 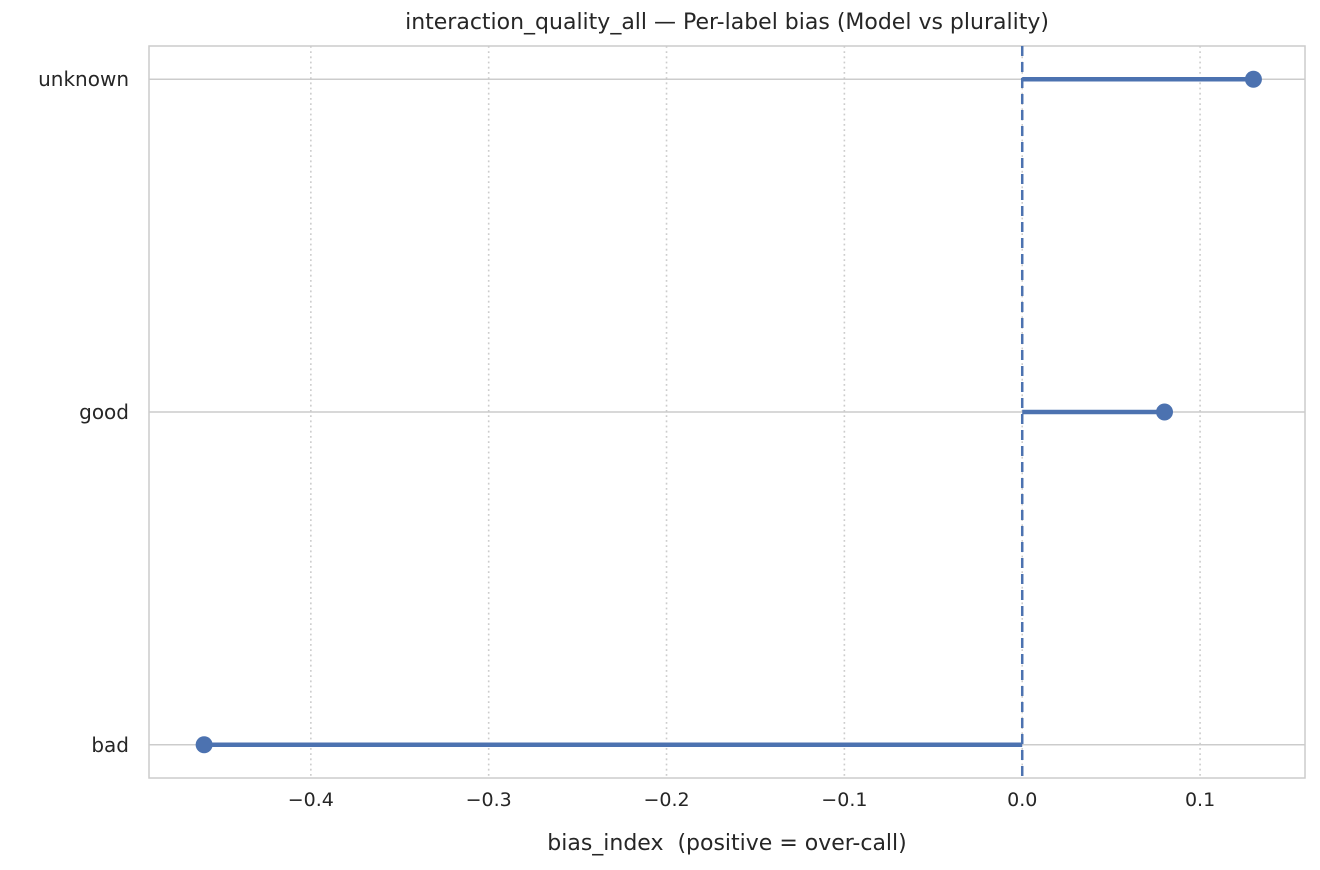 What do you see at coordinates (1022, 800) in the screenshot?
I see `x-tick-label: 0.0` at bounding box center [1022, 800].